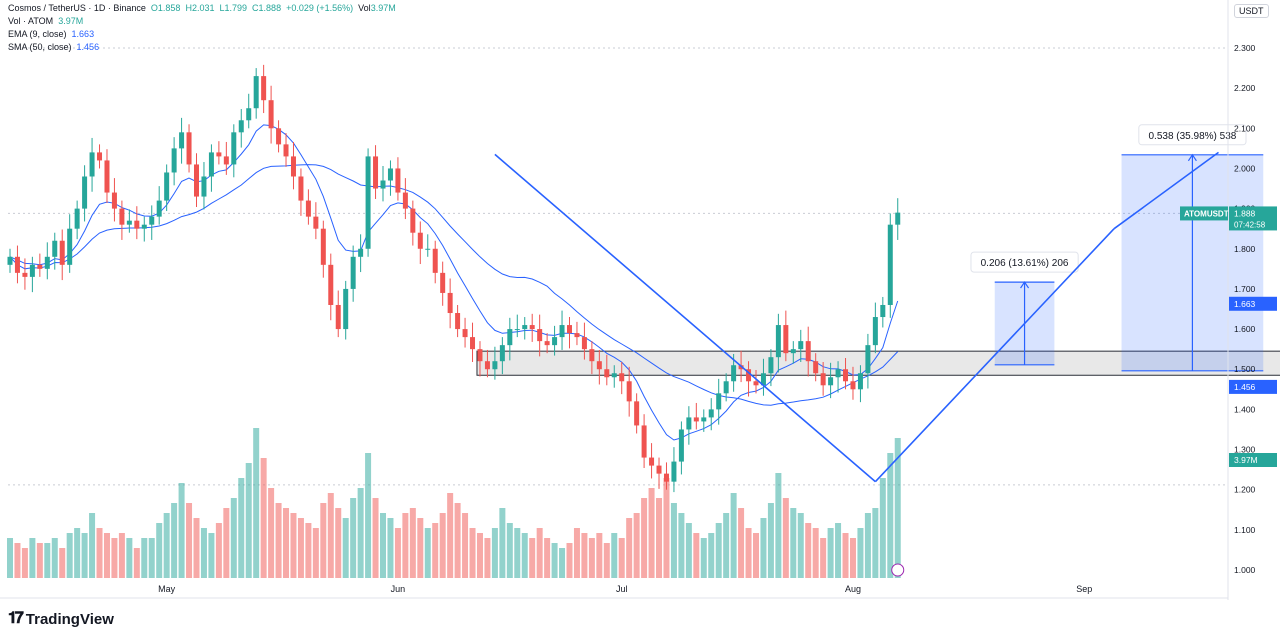 The height and width of the screenshot is (640, 1280). Describe the element at coordinates (398, 589) in the screenshot. I see `x-tick-label: Jun` at that location.